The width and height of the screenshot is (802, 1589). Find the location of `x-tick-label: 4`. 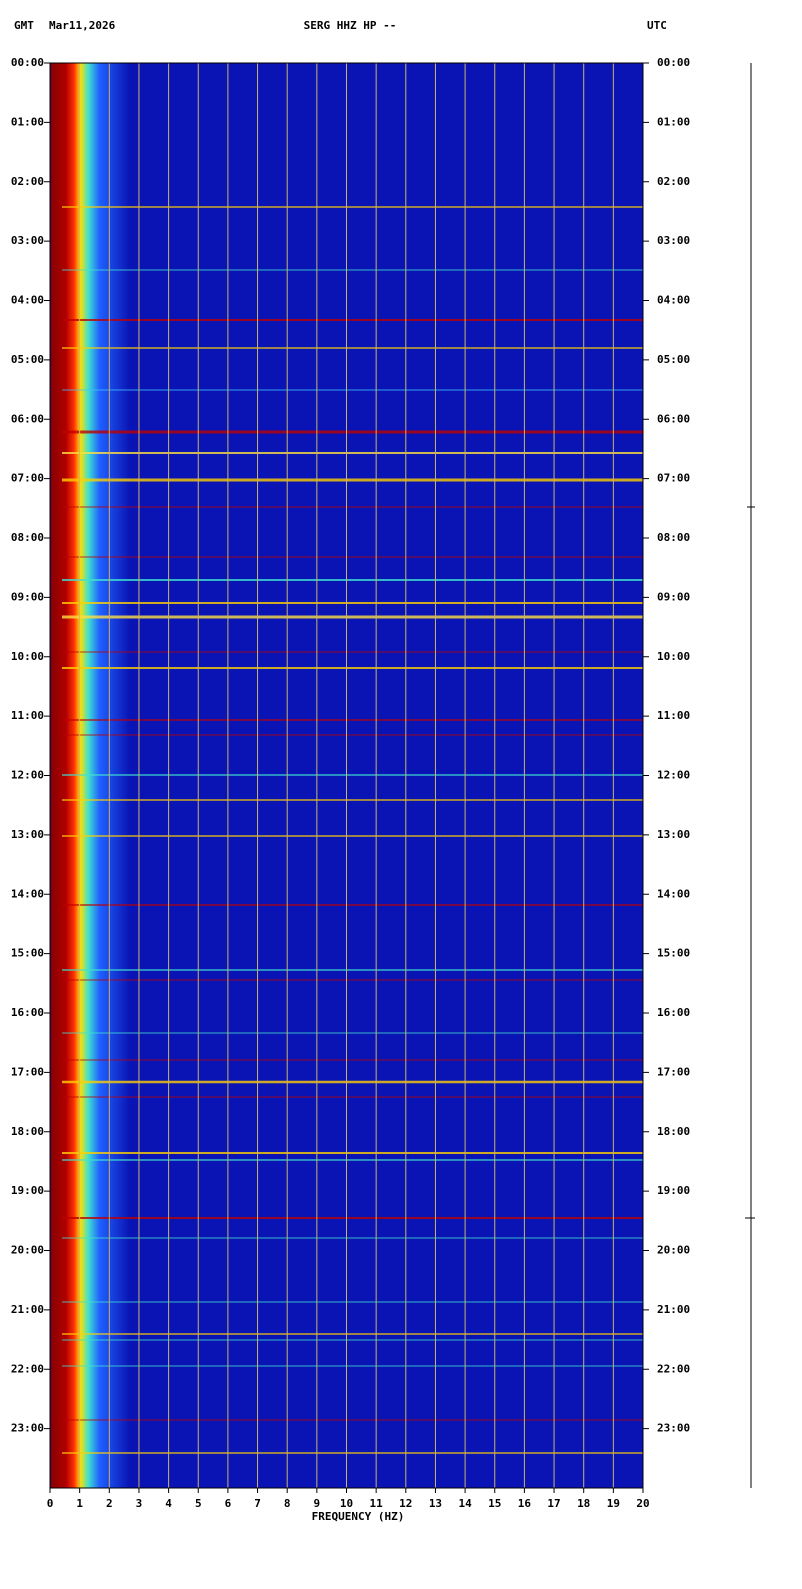

x-tick-label: 4 is located at coordinates (168, 1503).